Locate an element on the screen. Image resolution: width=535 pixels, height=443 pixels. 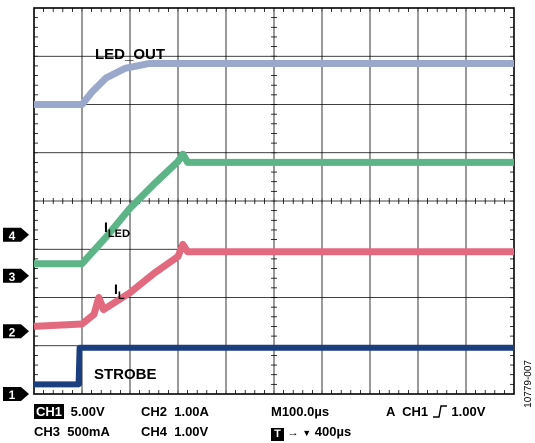
rising-edge-icon is located at coordinates (439, 411).